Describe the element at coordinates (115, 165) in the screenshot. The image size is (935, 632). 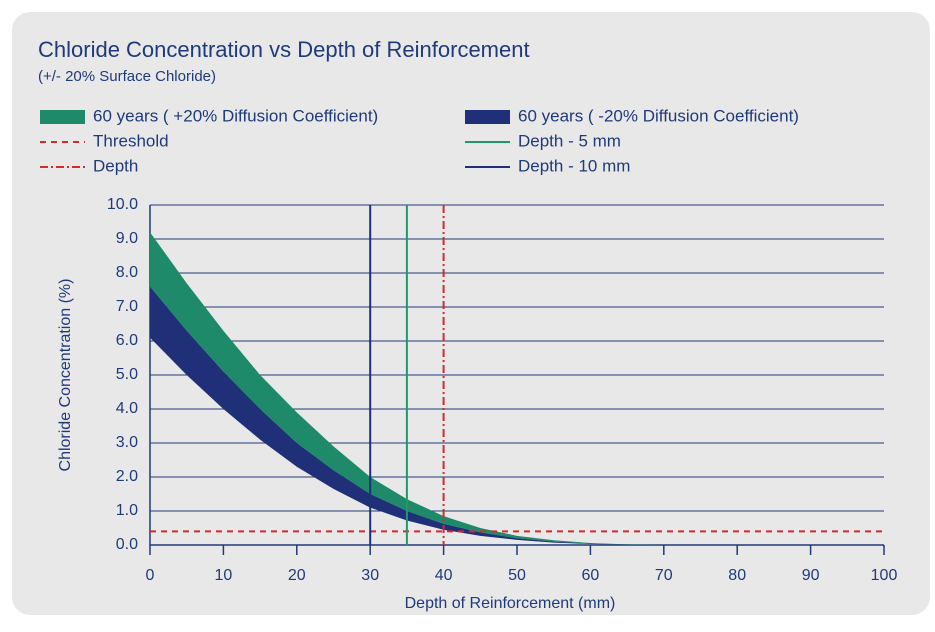
I see `legend-label: Depth` at that location.